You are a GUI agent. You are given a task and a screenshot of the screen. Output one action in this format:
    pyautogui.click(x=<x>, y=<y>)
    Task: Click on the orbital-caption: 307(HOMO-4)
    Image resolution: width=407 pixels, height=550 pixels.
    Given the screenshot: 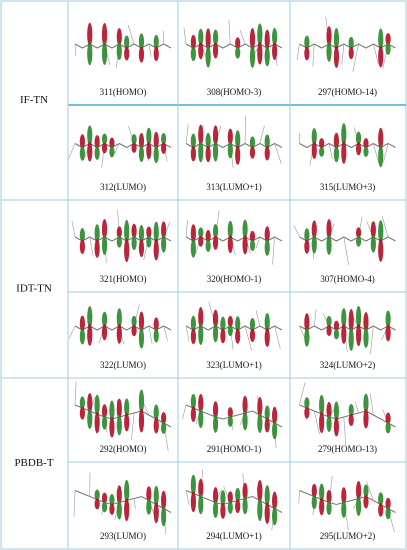 What is the action you would take?
    pyautogui.click(x=347, y=279)
    